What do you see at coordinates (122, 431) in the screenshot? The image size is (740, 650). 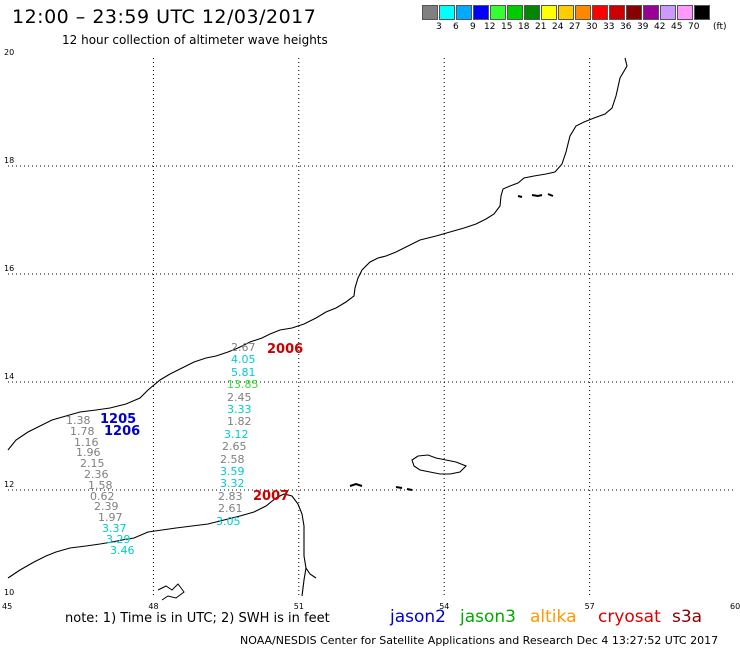 I see `pass-time-label: 1206` at bounding box center [122, 431].